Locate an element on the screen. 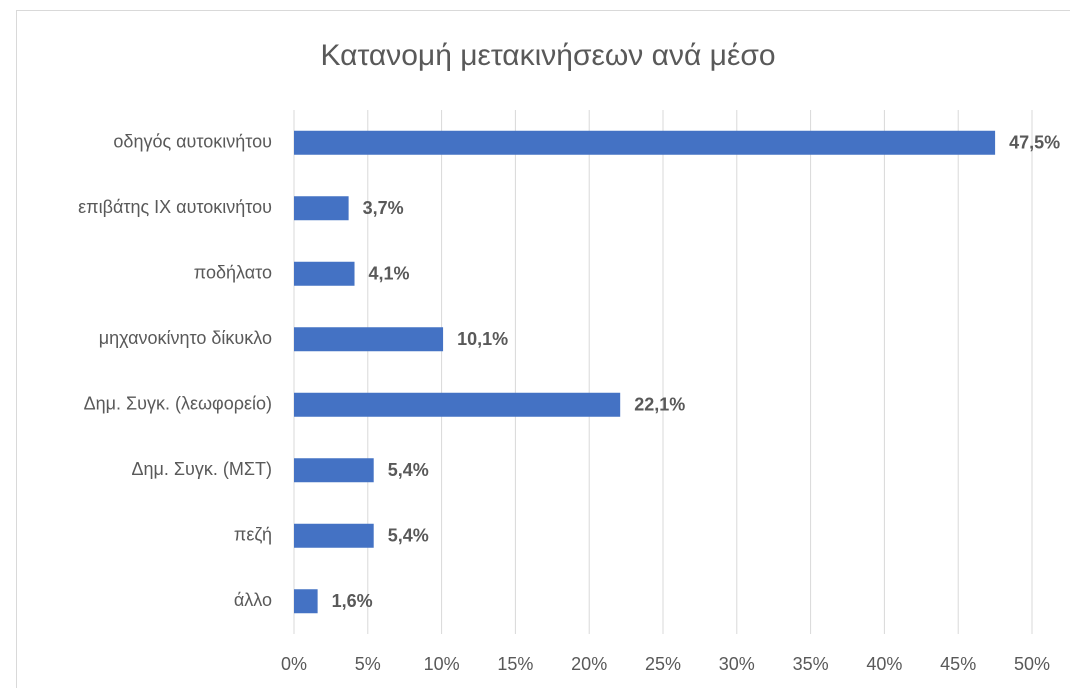 This screenshot has width=1070, height=688. data-label: 1,6% is located at coordinates (352, 601).